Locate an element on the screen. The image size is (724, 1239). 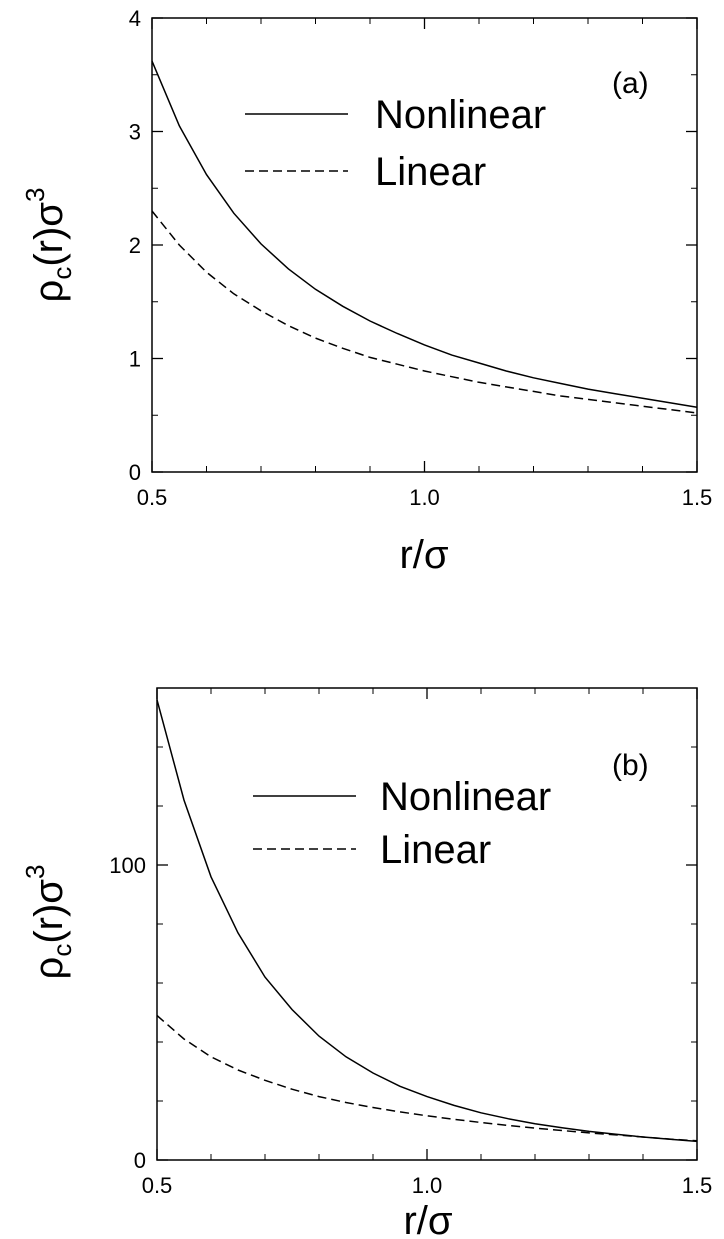
y-tick-label: 2 is located at coordinates (135, 245).